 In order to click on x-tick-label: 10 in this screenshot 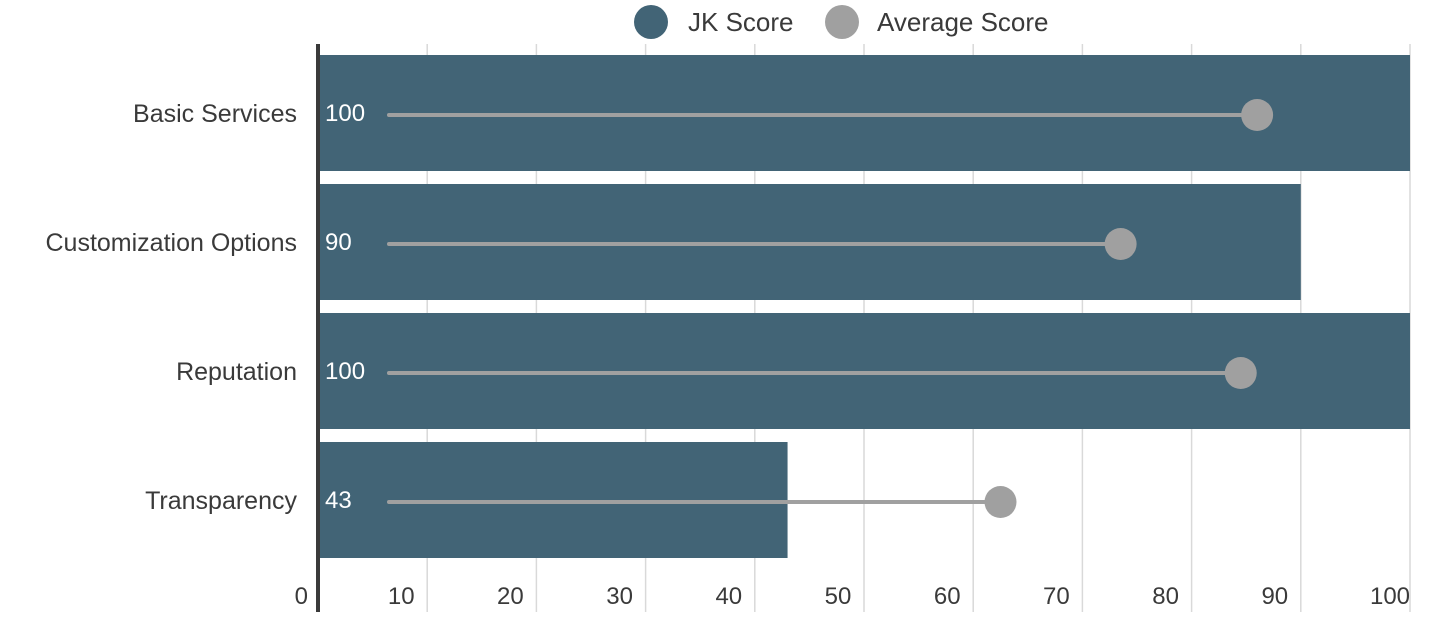, I will do `click(401, 596)`.